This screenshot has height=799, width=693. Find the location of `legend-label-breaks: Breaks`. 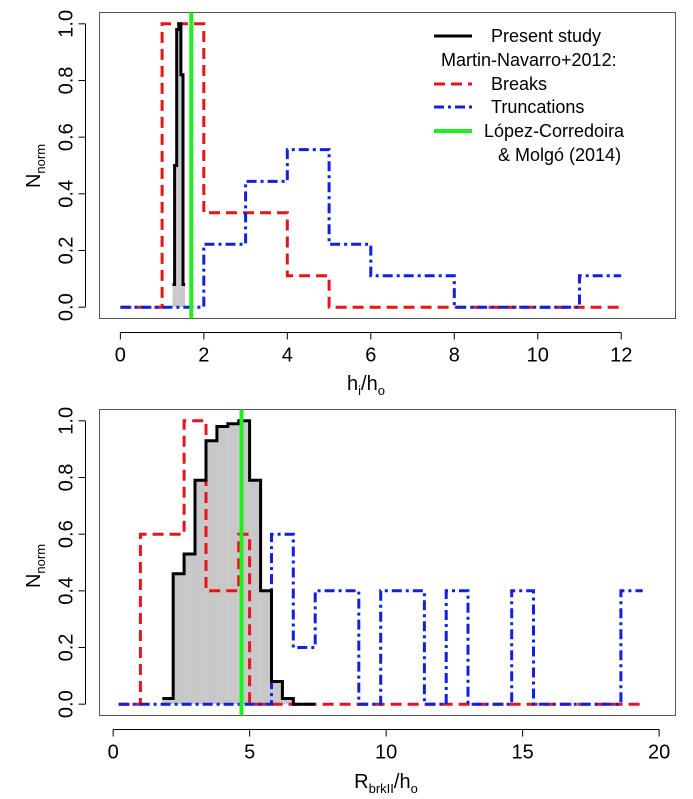

legend-label-breaks: Breaks is located at coordinates (519, 84).